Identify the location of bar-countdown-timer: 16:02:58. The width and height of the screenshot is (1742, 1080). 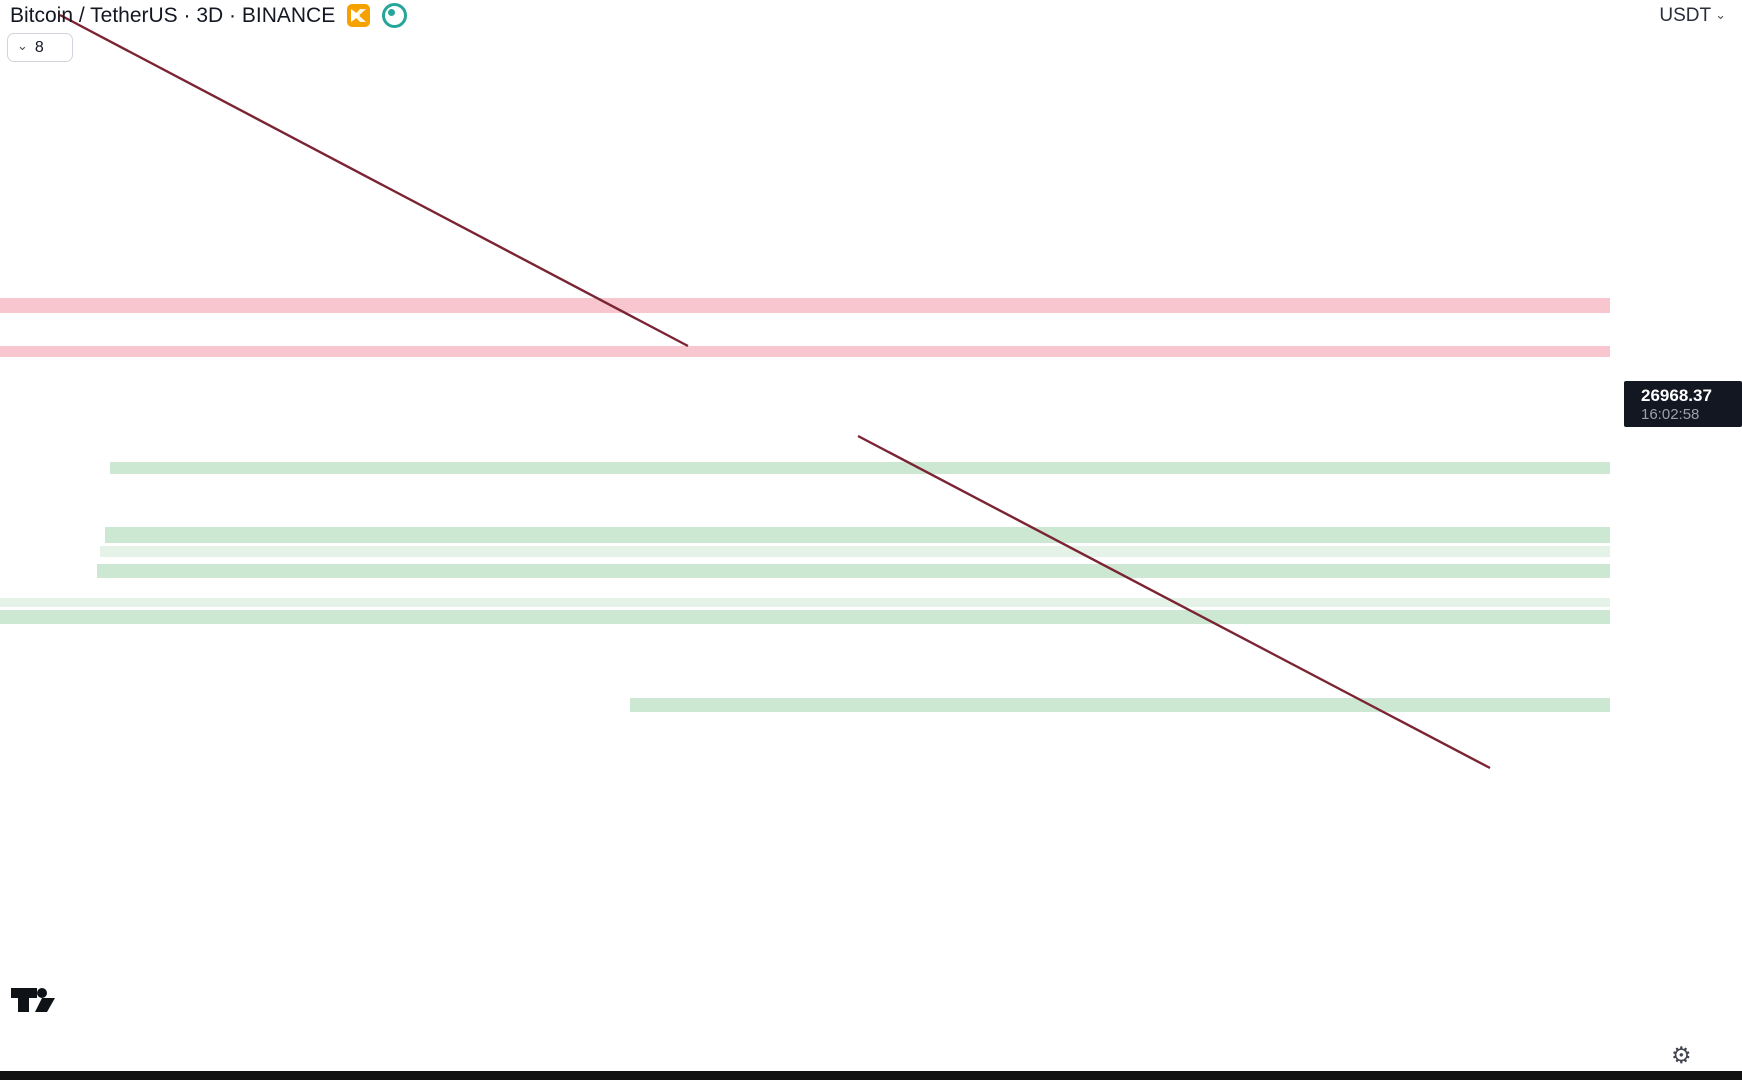
(1670, 414).